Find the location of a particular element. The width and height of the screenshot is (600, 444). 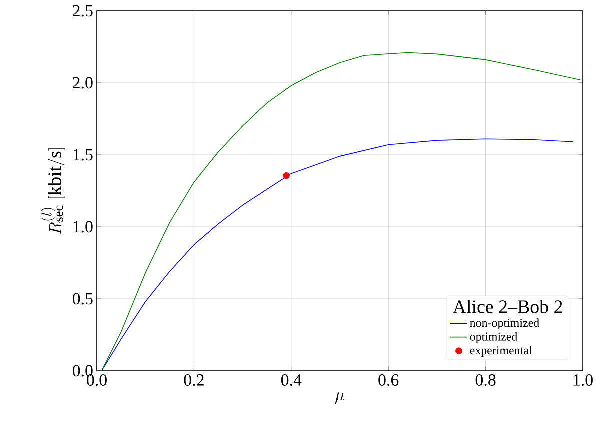

x-tick-label: 1.0 is located at coordinates (583, 380).